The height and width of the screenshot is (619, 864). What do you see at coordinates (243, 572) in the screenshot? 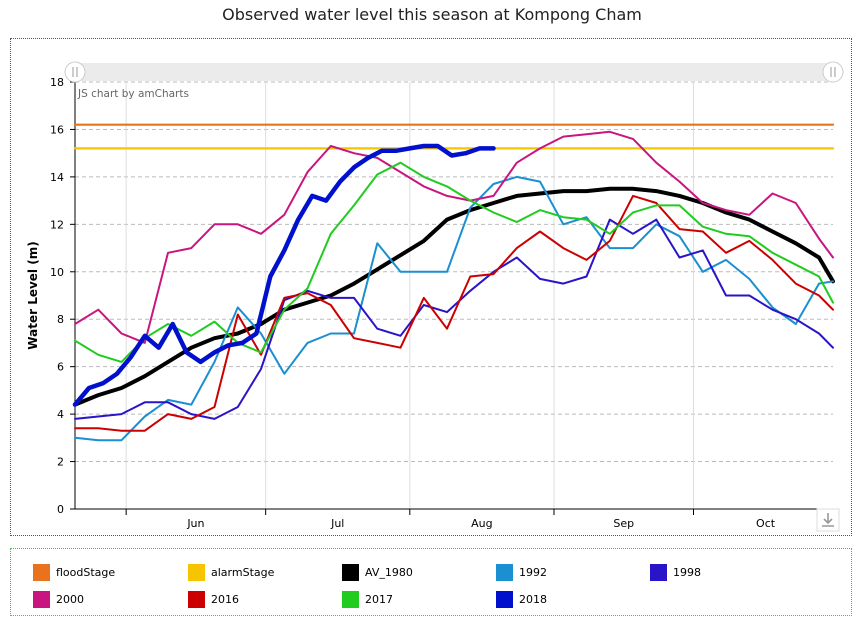
I see `legend-label: alarmStage` at bounding box center [243, 572].